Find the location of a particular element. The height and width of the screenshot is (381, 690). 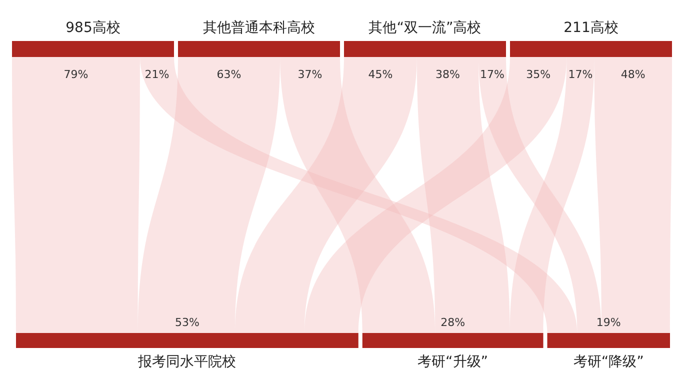

category-label: 985高校 is located at coordinates (93, 28).